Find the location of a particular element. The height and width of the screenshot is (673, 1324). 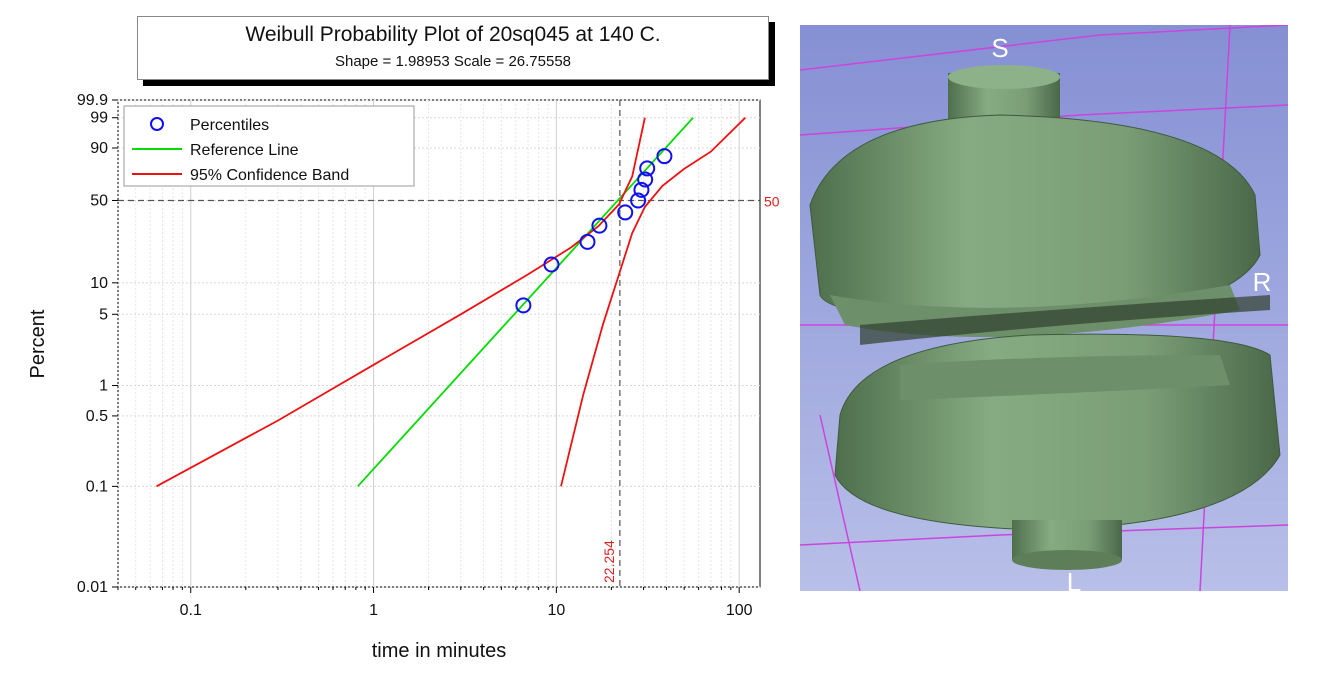

orientation-label-right: R is located at coordinates (1262, 282).